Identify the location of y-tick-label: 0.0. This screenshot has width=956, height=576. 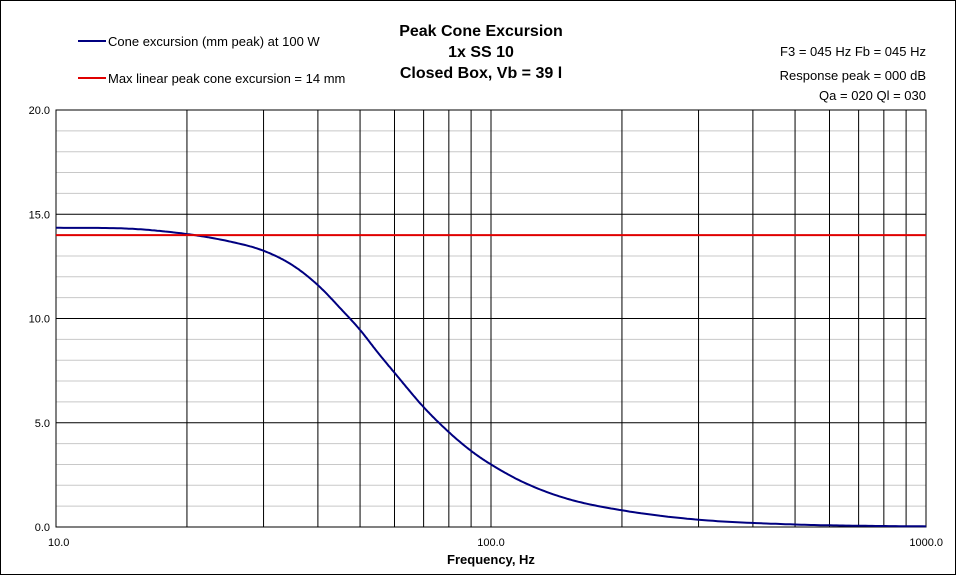
(42, 528).